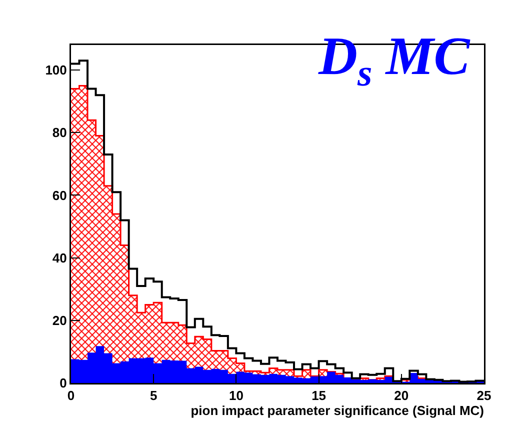 The height and width of the screenshot is (424, 522). Describe the element at coordinates (484, 396) in the screenshot. I see `x-tick-label: 25` at that location.